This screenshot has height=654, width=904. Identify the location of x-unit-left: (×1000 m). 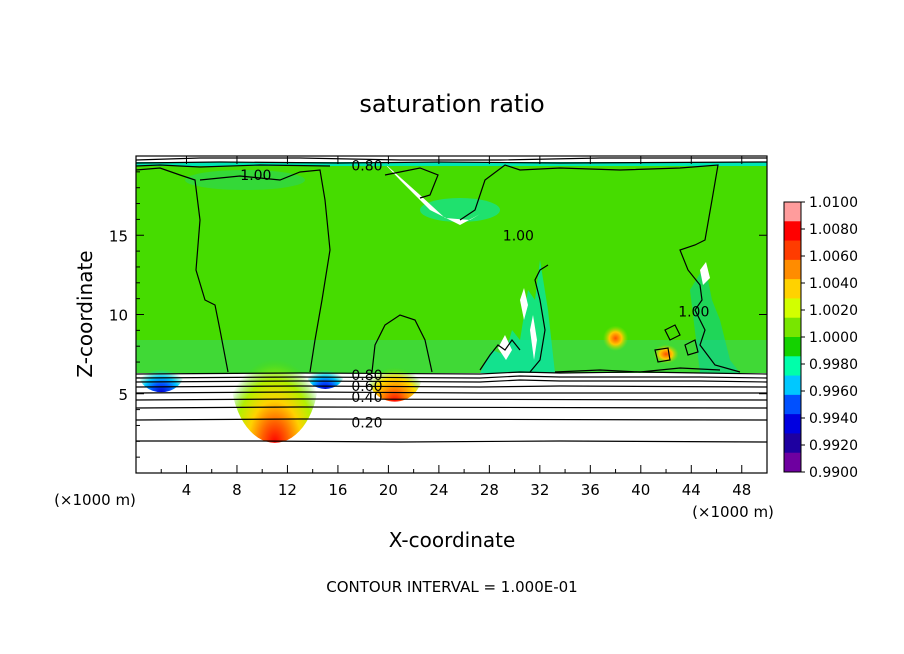
(95, 500).